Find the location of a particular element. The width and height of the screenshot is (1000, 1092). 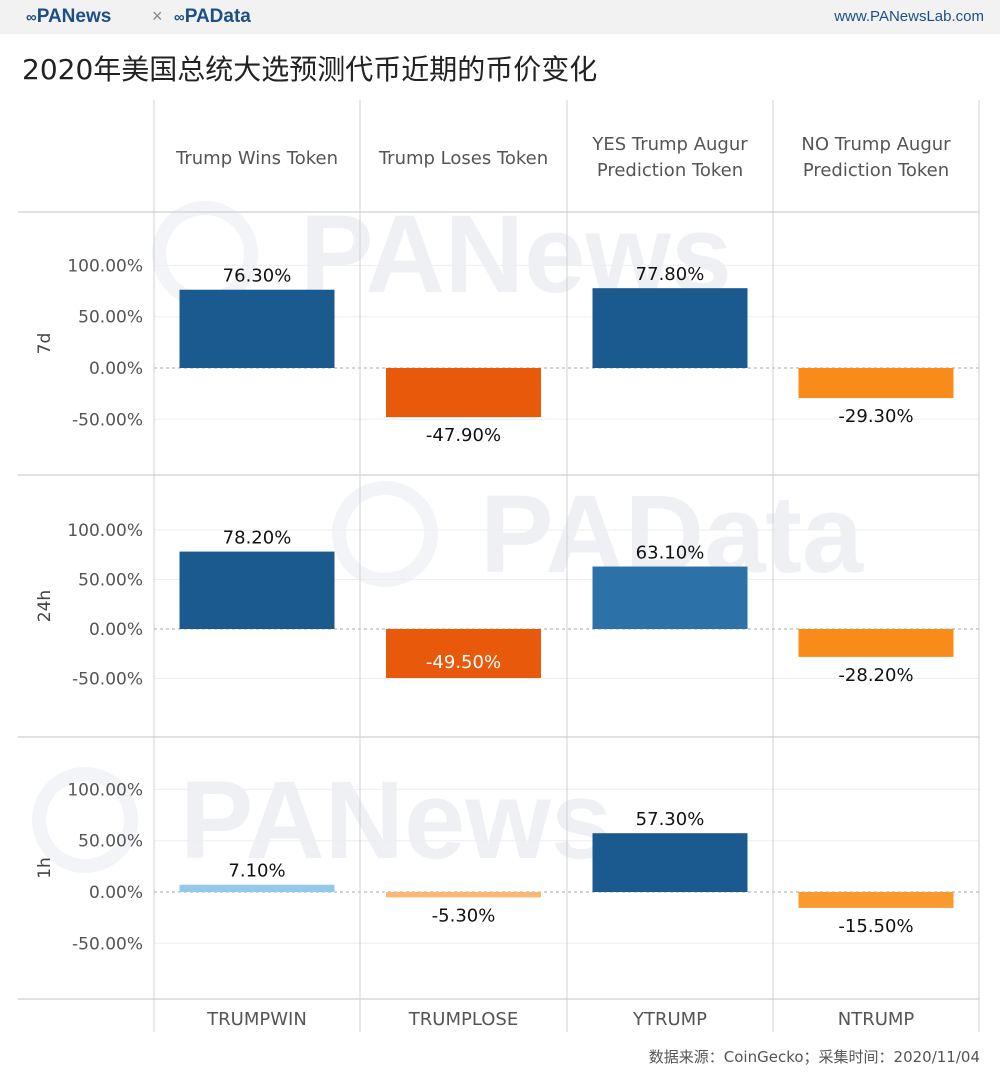

data-label: -28.20% is located at coordinates (875, 675).